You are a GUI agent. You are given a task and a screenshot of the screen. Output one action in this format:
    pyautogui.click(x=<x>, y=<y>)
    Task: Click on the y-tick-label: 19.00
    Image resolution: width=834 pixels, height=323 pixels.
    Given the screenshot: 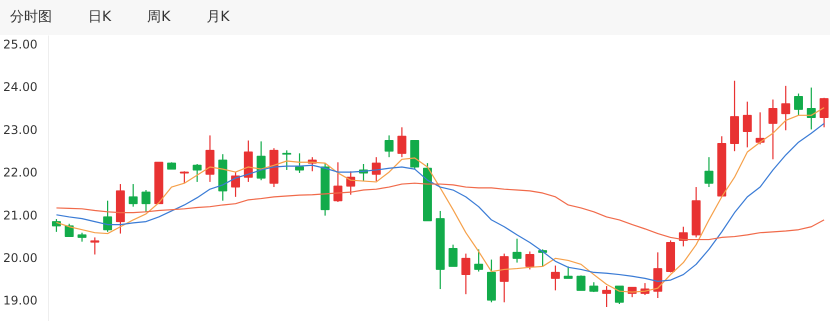 What is the action you would take?
    pyautogui.click(x=20, y=301)
    